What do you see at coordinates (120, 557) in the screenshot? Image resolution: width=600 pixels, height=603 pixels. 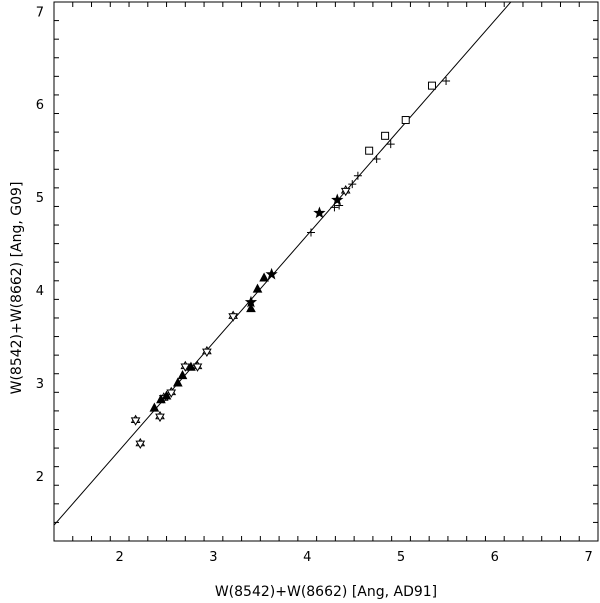 I see `x-tick-label: 2` at bounding box center [120, 557].